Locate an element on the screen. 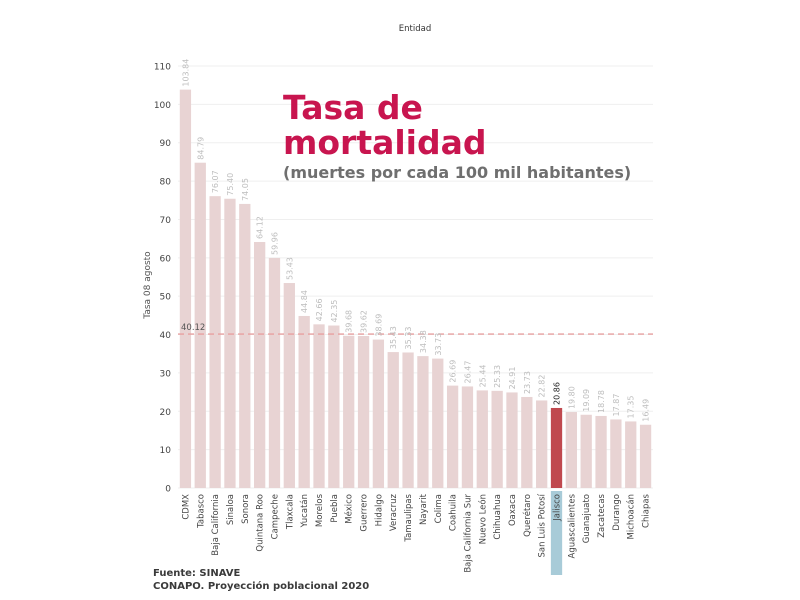 The width and height of the screenshot is (800, 600). x-tick-label: Morelos is located at coordinates (320, 510).